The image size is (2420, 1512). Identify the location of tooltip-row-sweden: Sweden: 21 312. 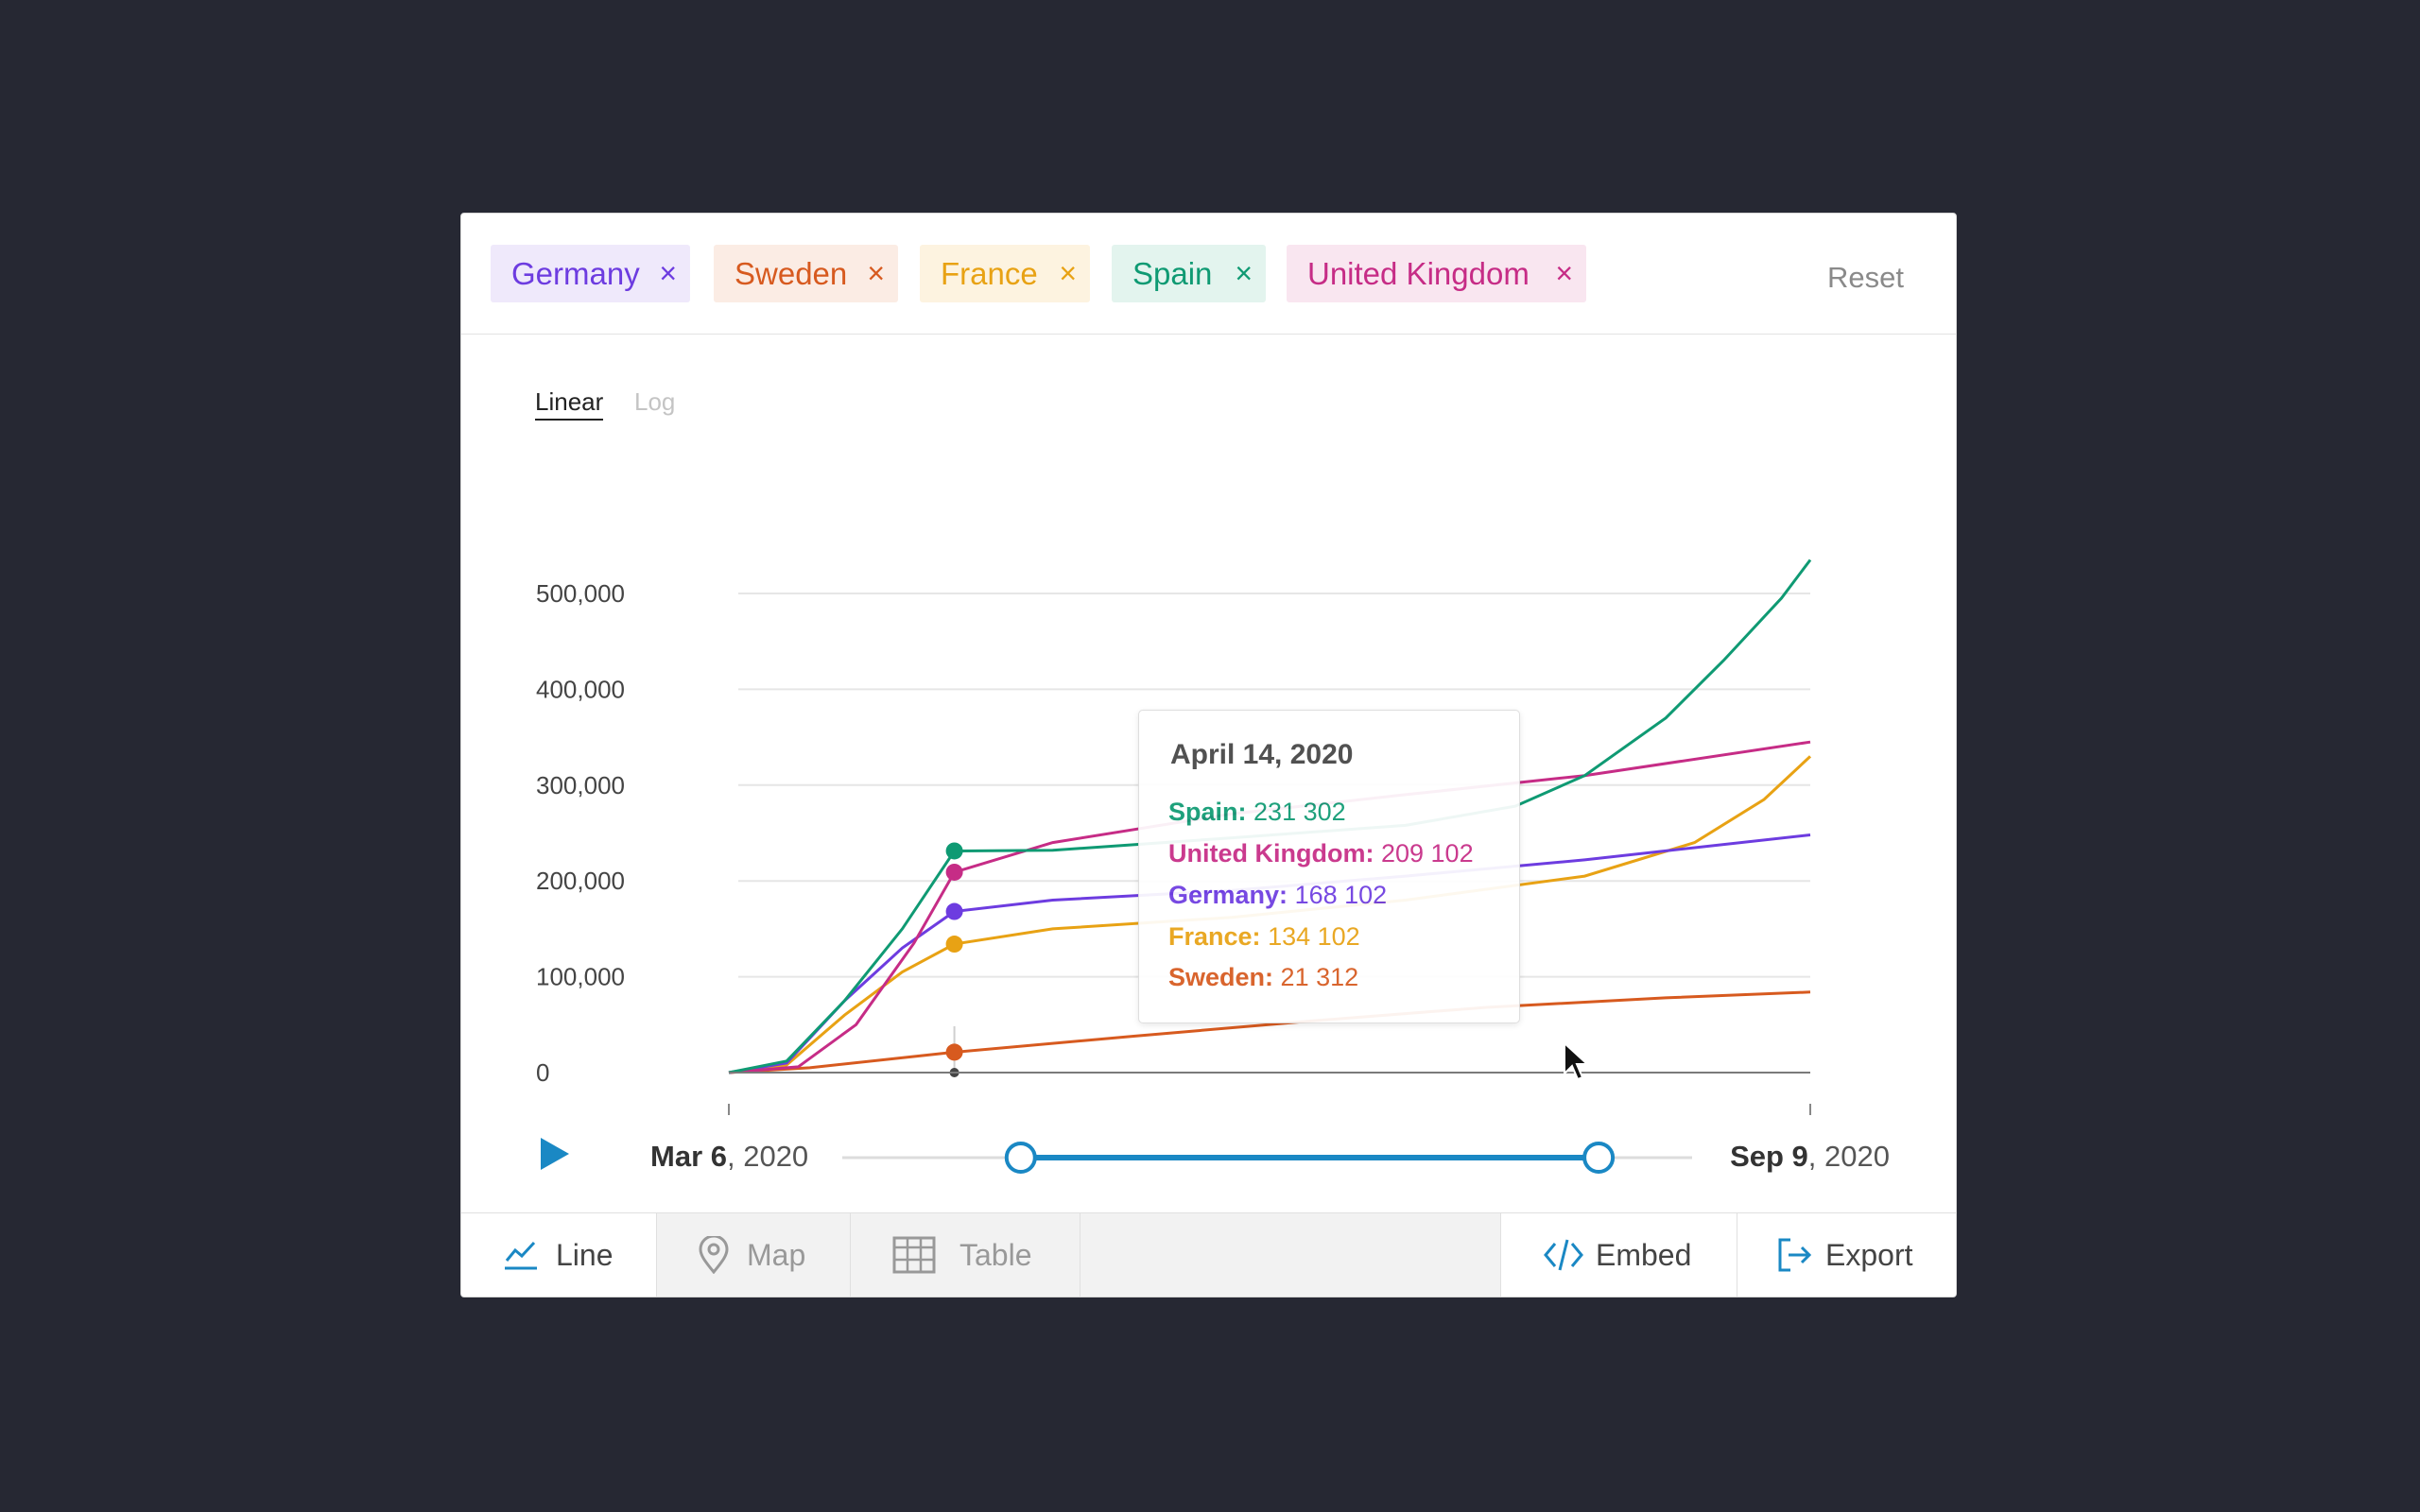
(1263, 977).